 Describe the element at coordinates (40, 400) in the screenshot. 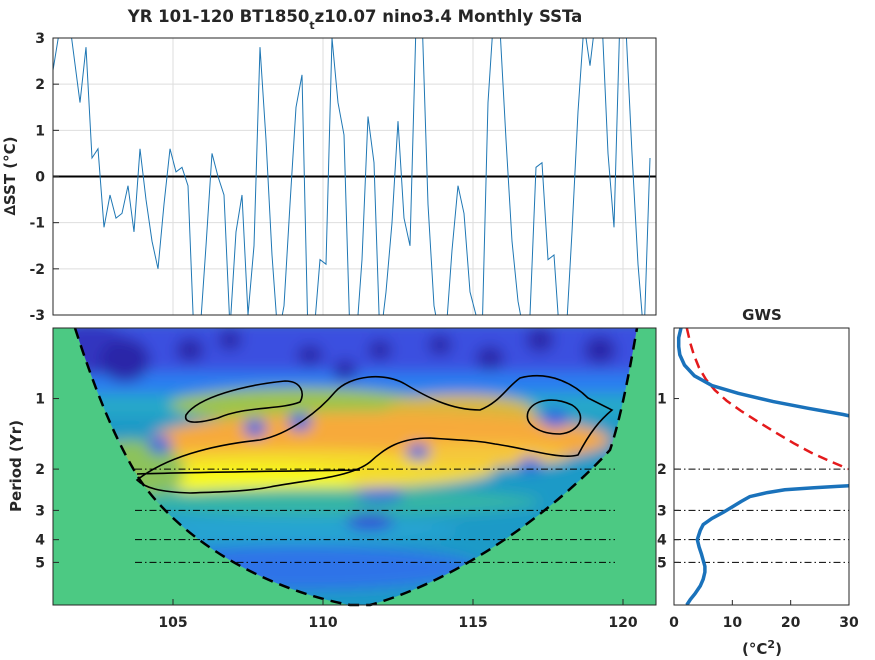

I see `wavelet-y-tick-label: 1` at that location.